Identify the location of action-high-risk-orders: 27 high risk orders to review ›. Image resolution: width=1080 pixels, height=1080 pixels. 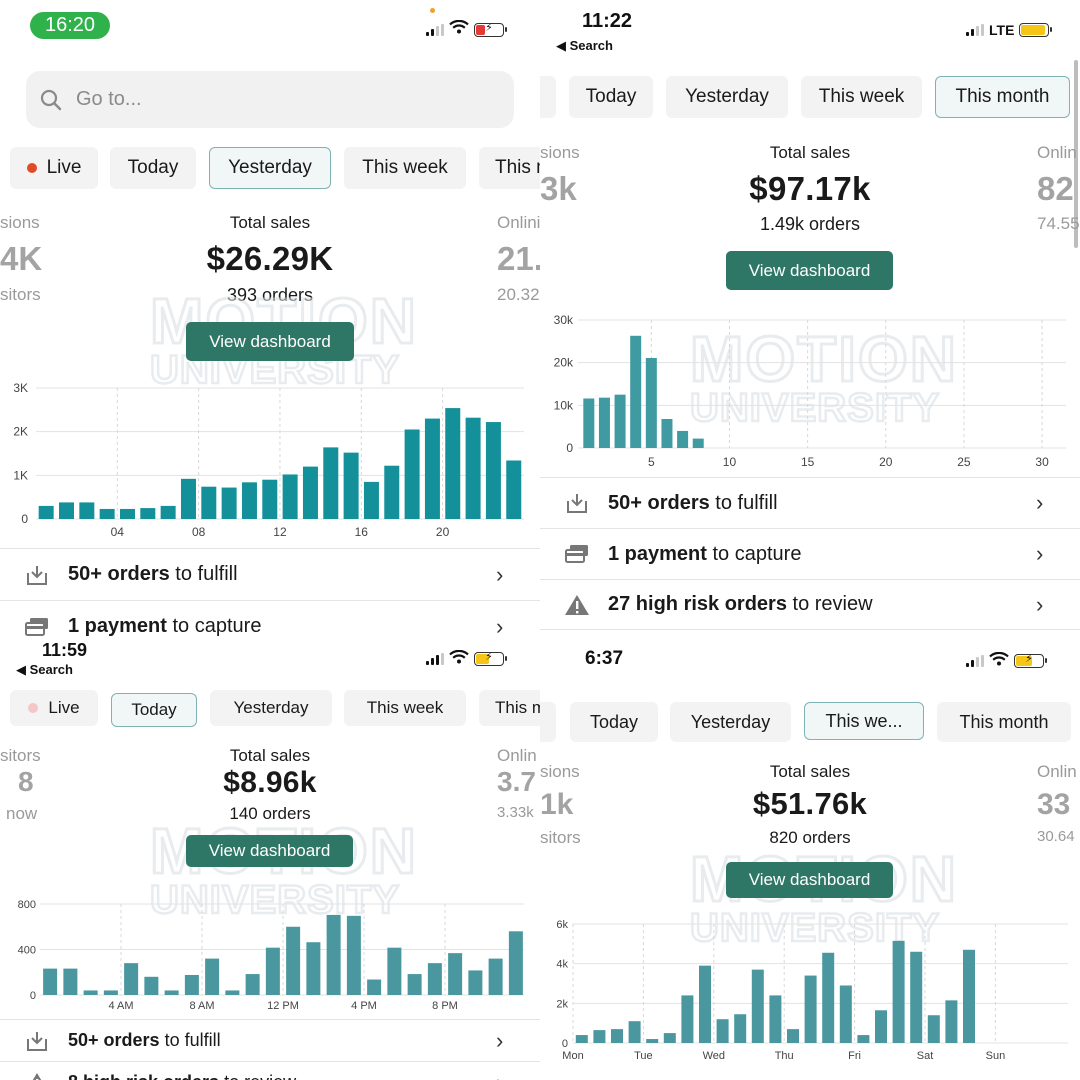
(810, 604).